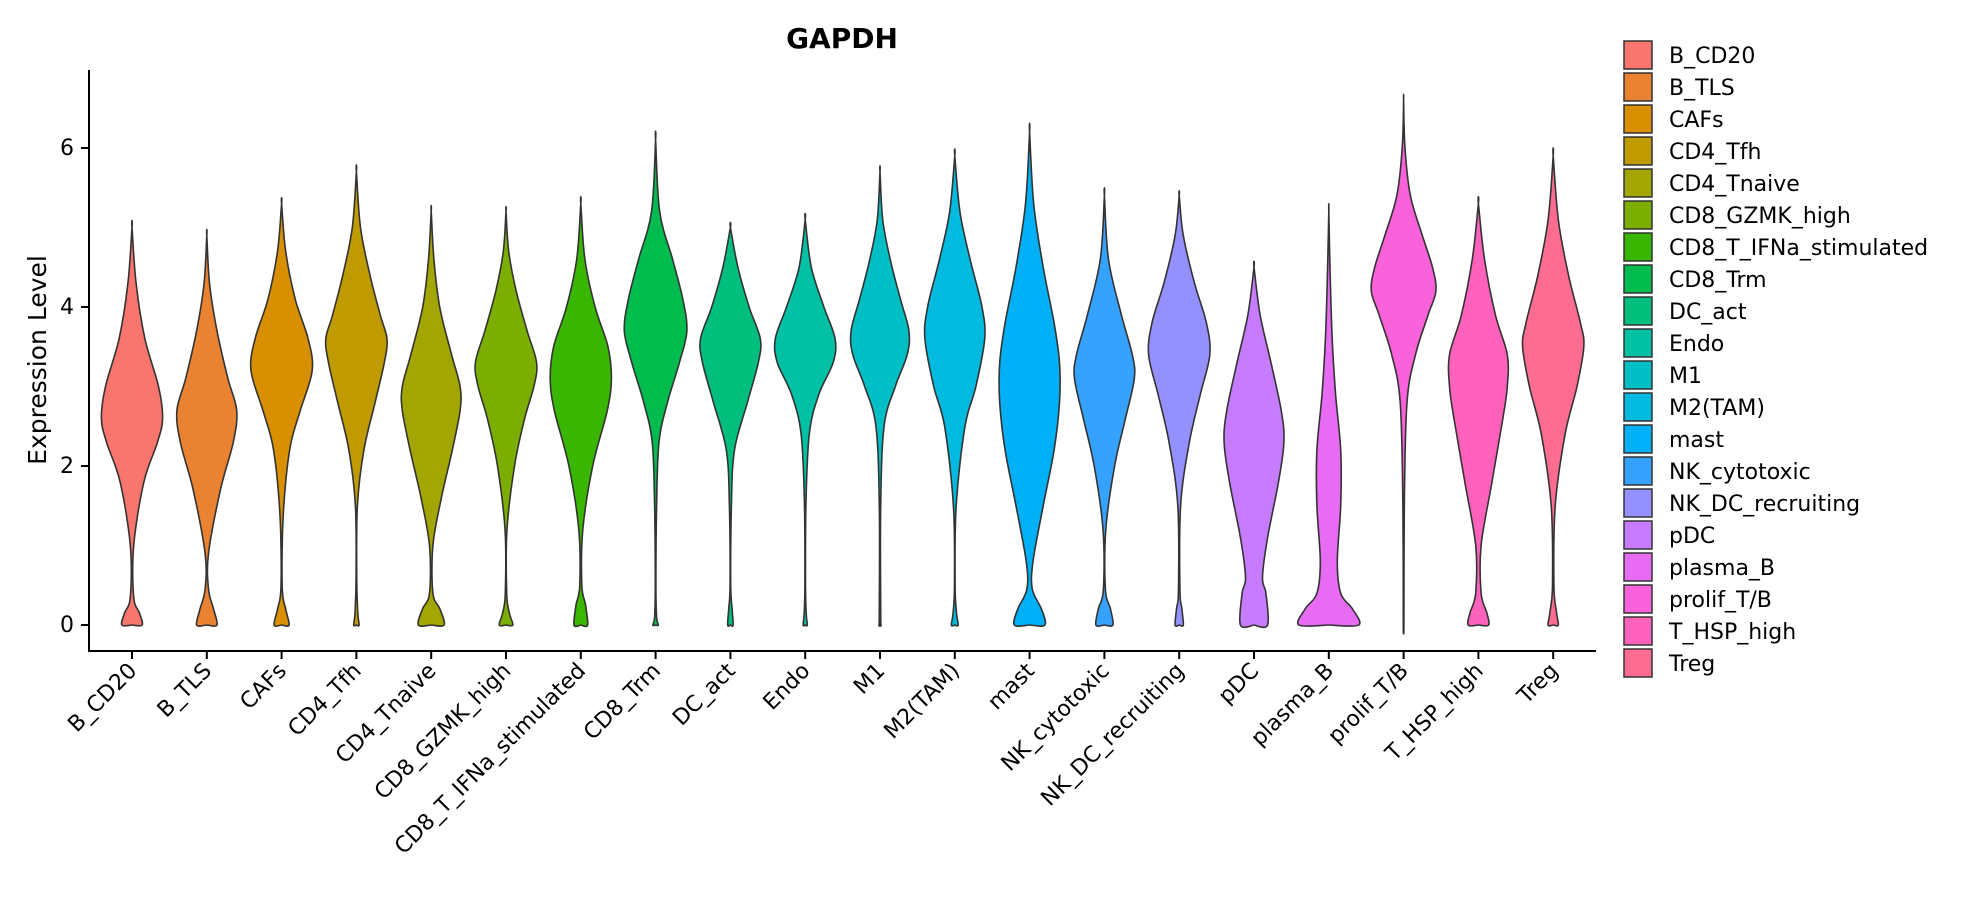  Describe the element at coordinates (805, 419) in the screenshot. I see `violin-endo` at that location.